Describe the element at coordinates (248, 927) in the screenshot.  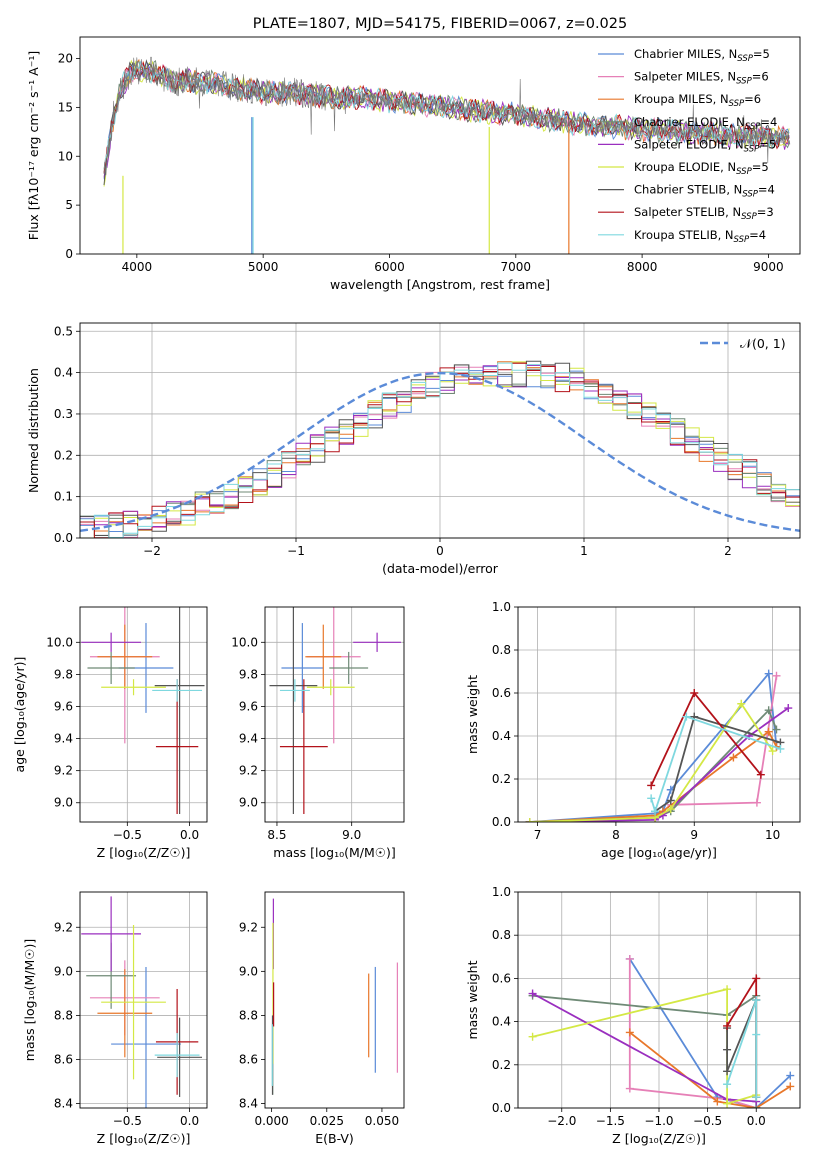
I see `y-tick-label: 9.2` at that location.